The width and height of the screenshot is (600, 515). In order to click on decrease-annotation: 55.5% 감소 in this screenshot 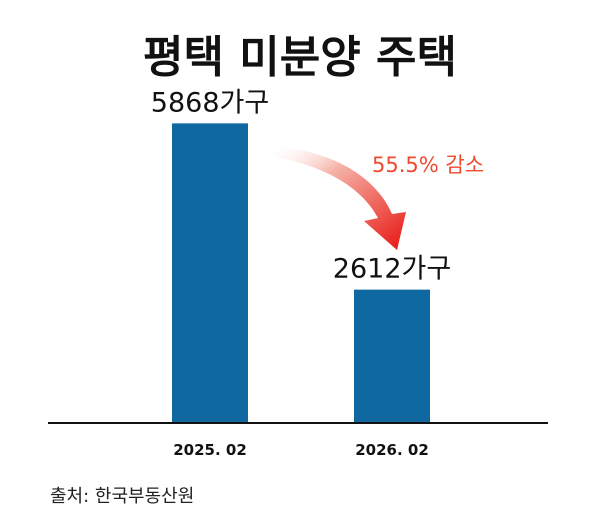, I will do `click(428, 165)`.